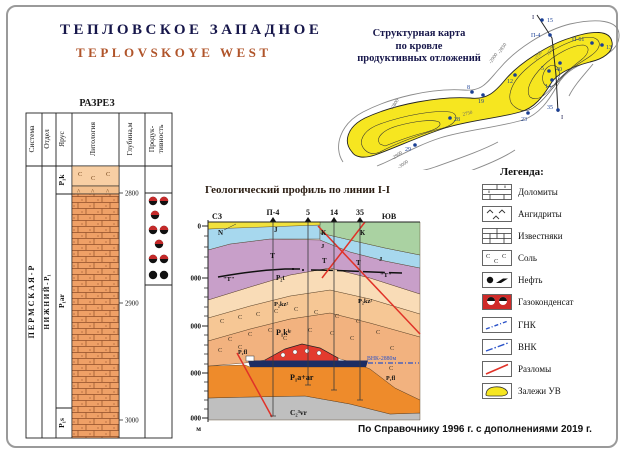 This screenshot has width=624, height=453. Describe the element at coordinates (503, 48) in the screenshot. I see `svg-text: -2850` at that location.